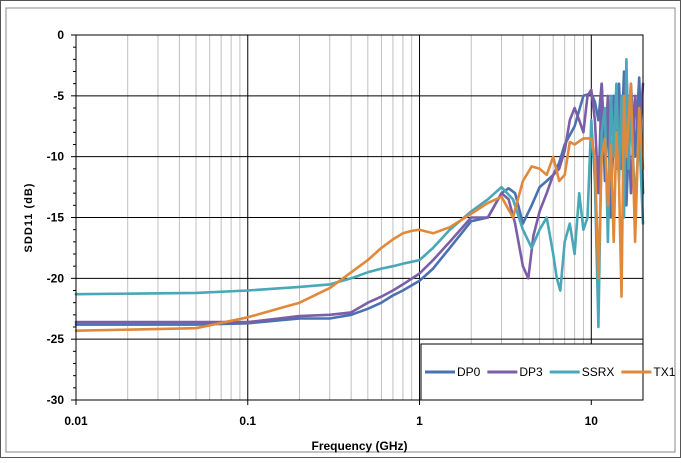 The height and width of the screenshot is (463, 681). I want to click on y-axis-ticks: 0 -5 -10 -15 -20 -25 -30, so click(61, 217).